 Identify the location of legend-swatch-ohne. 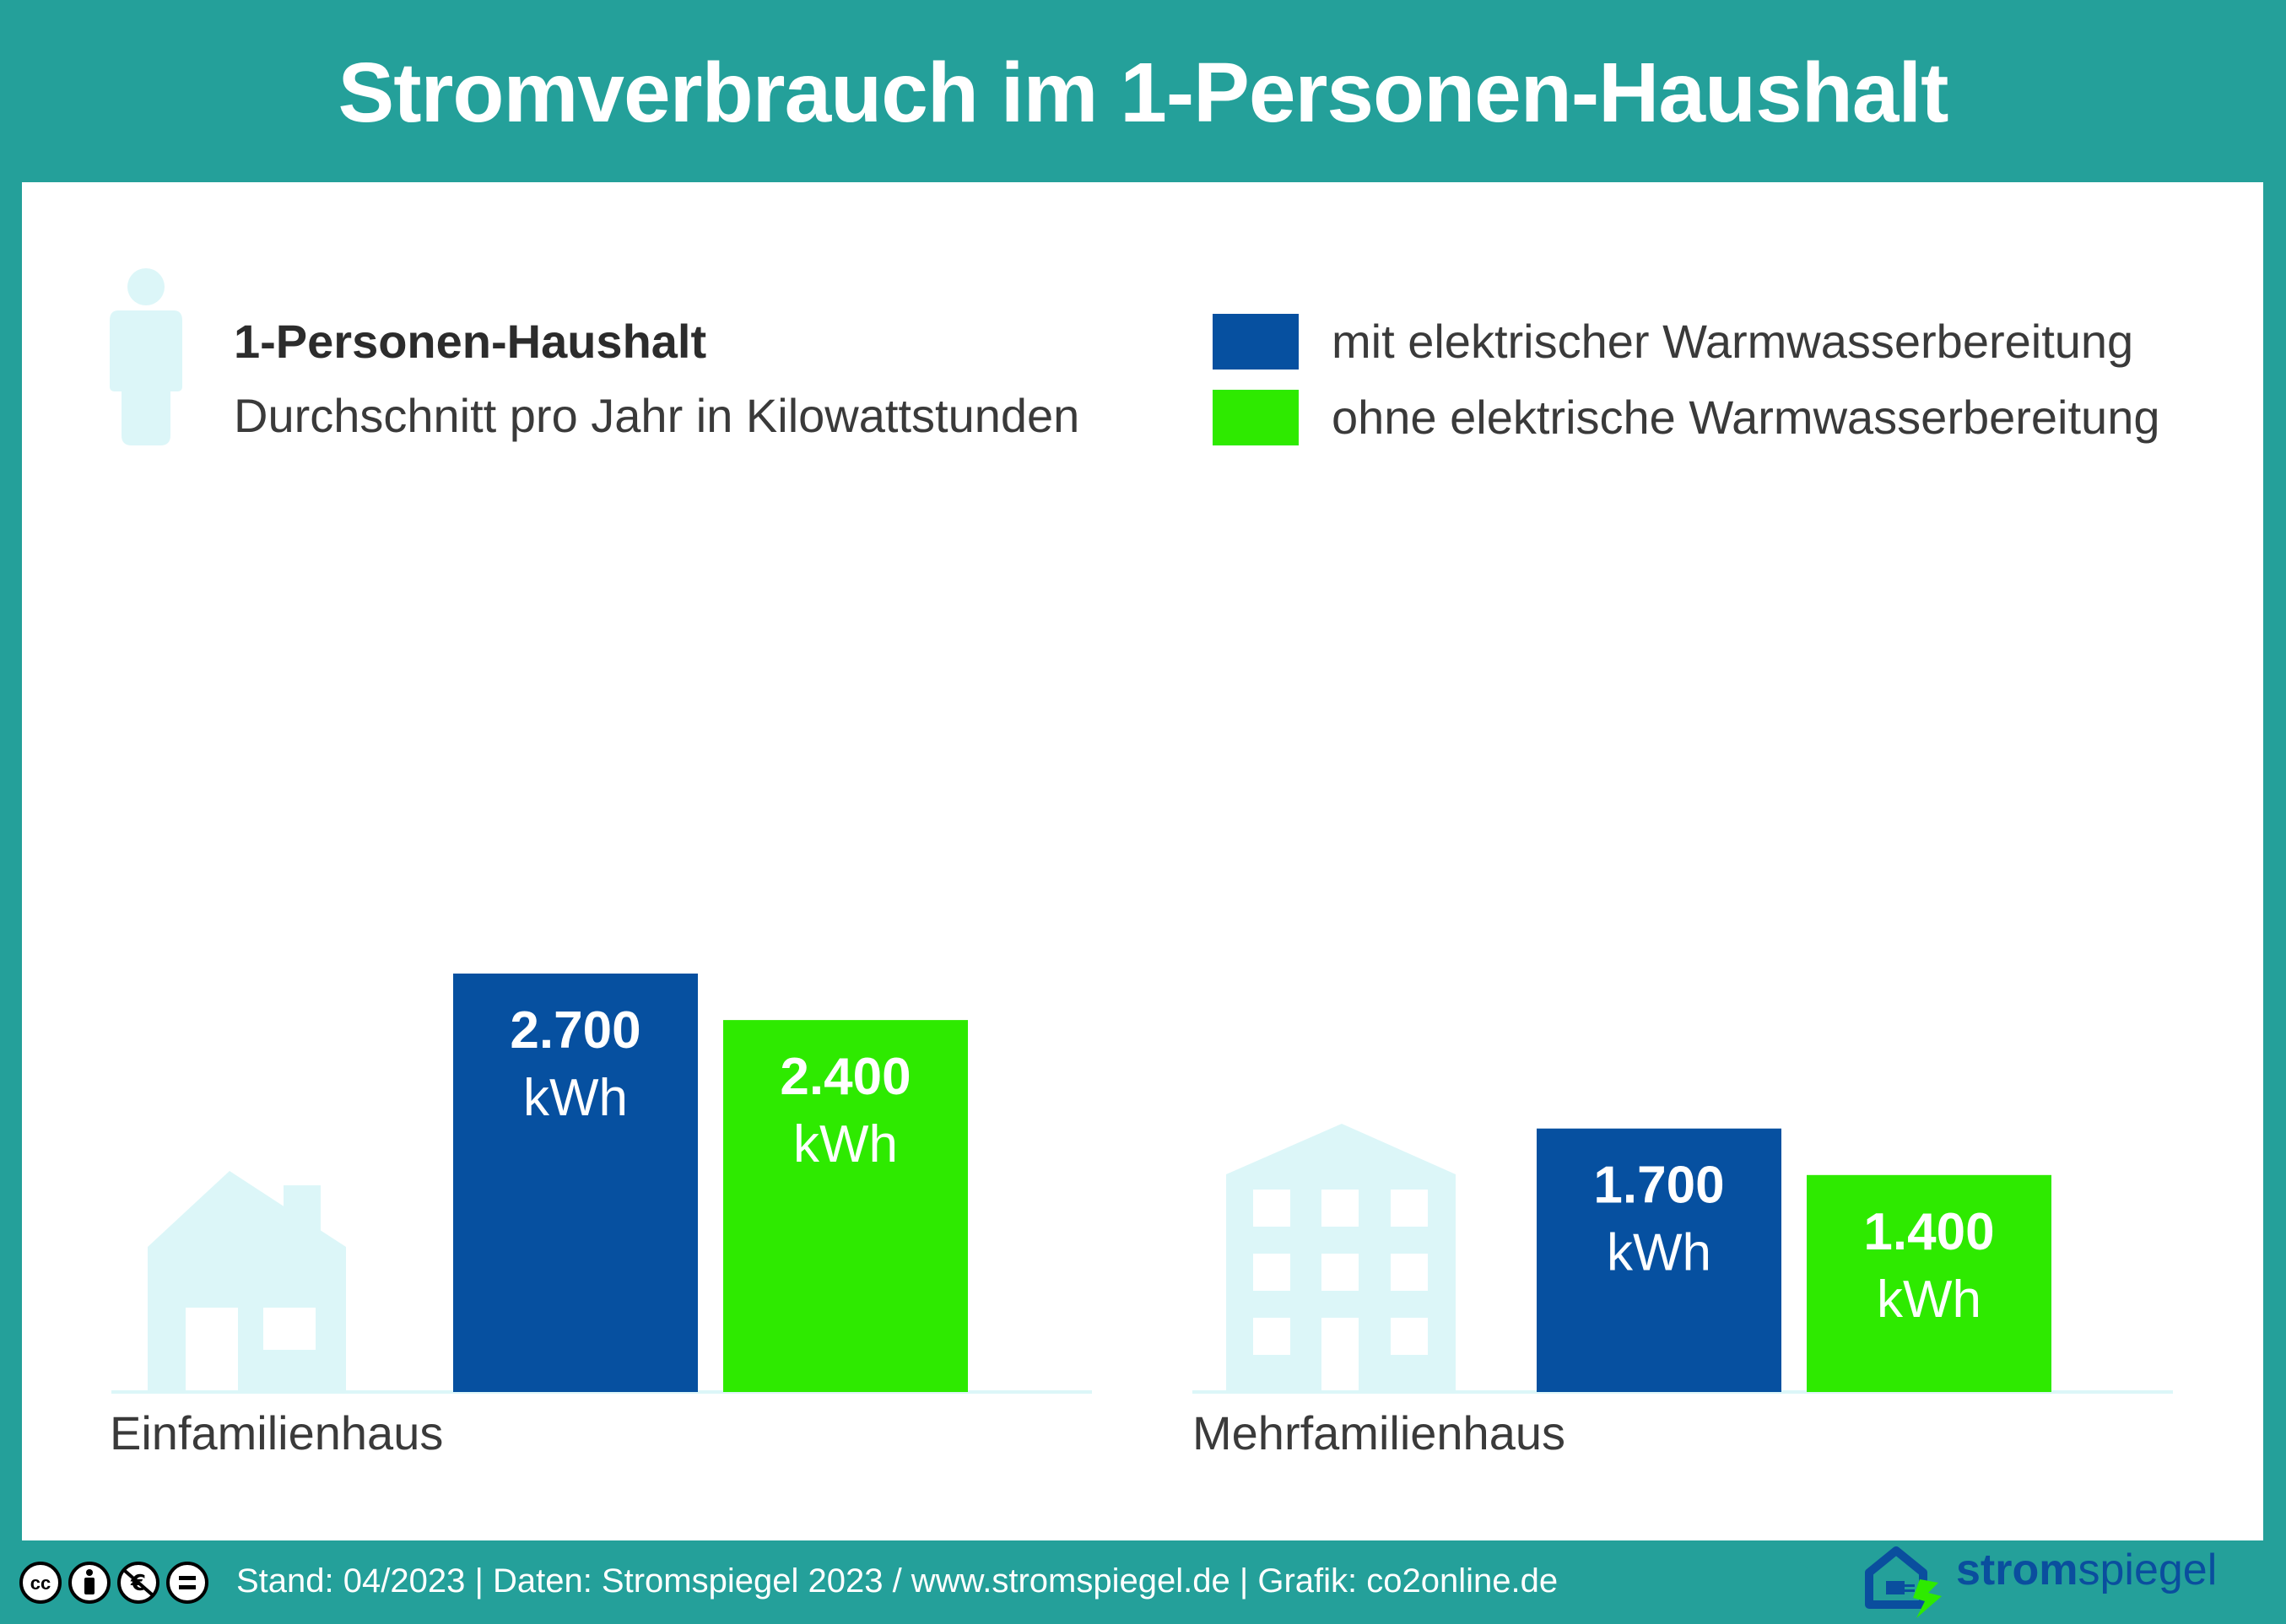
(1256, 417).